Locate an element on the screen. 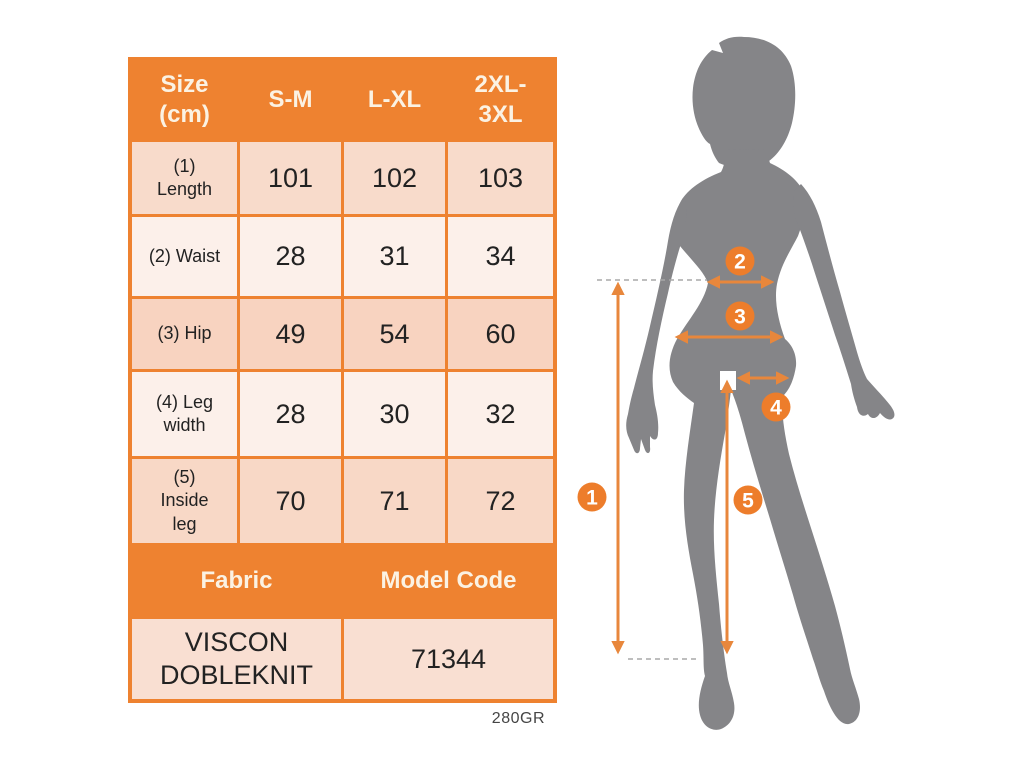 Image resolution: width=1024 pixels, height=759 pixels. marker-1-badge is located at coordinates (592, 497).